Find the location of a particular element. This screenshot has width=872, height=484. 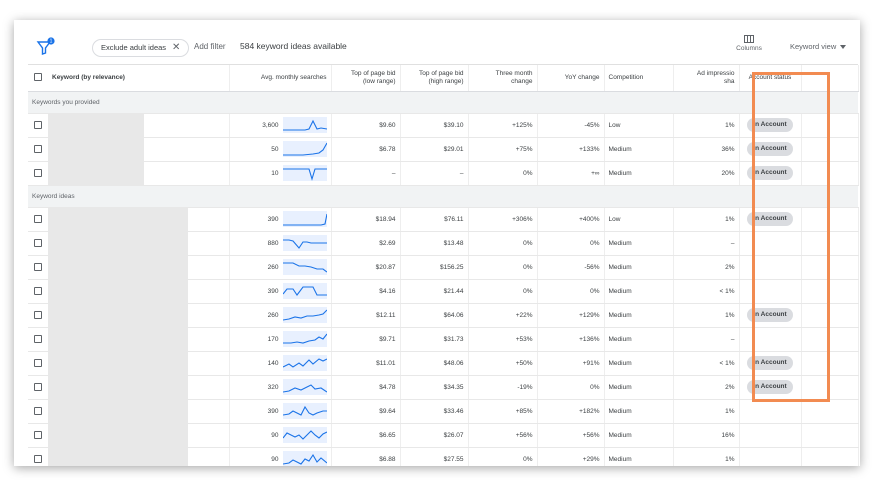

table-row: 90 $6.65 $26.07 +56% +56% Medium 16% is located at coordinates (443, 435).